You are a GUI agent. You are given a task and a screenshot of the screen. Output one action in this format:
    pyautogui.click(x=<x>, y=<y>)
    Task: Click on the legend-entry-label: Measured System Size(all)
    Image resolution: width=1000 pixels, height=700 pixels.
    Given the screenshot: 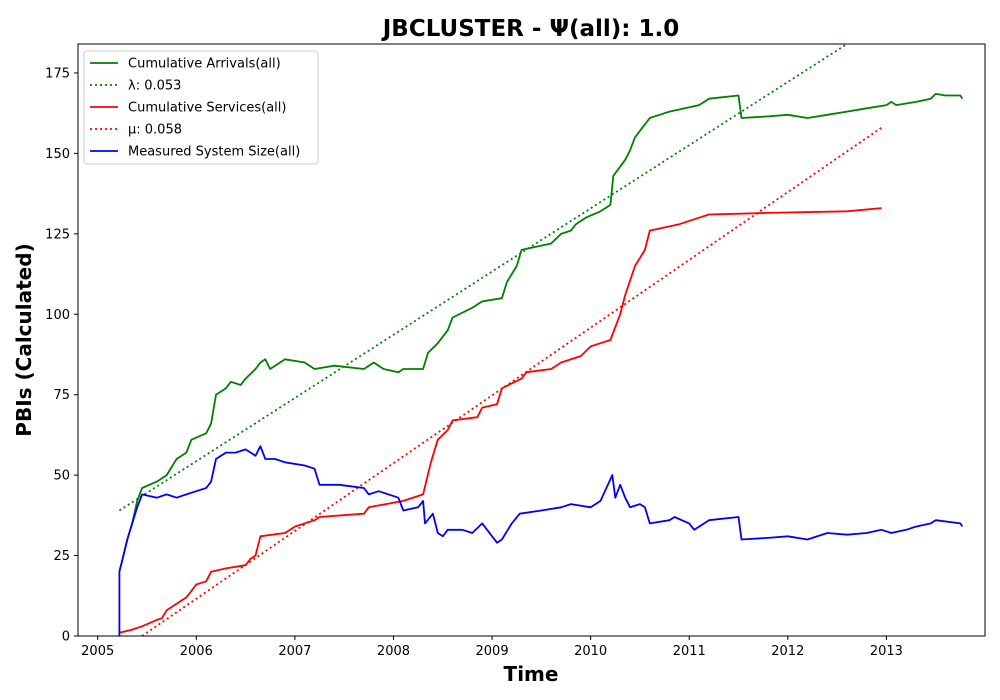 What is the action you would take?
    pyautogui.click(x=214, y=152)
    